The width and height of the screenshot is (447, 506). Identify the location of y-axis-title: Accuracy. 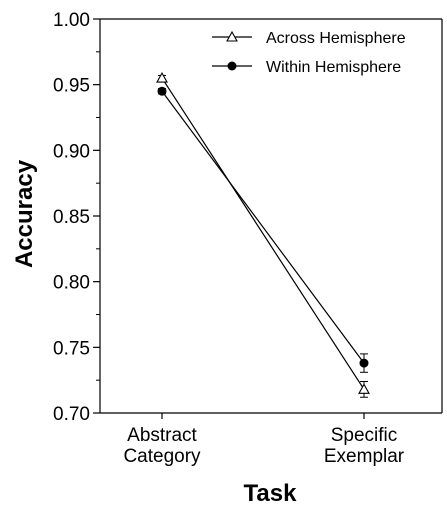
(24, 213).